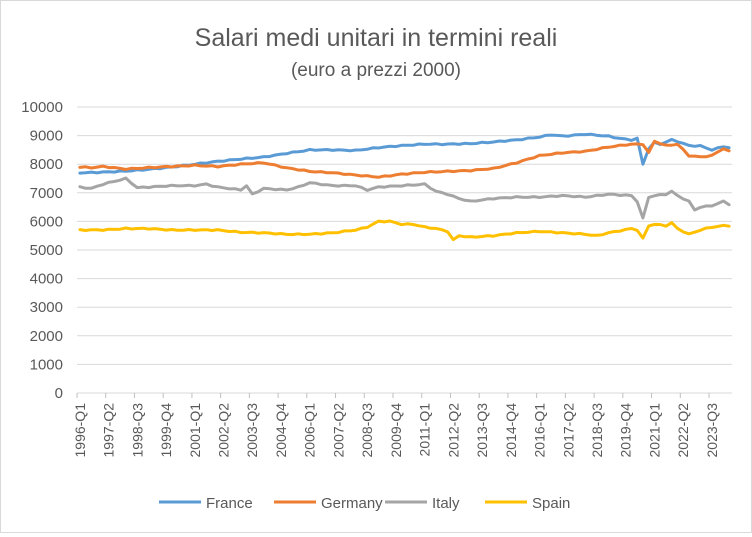  Describe the element at coordinates (404, 159) in the screenshot. I see `series-line-germany` at that location.